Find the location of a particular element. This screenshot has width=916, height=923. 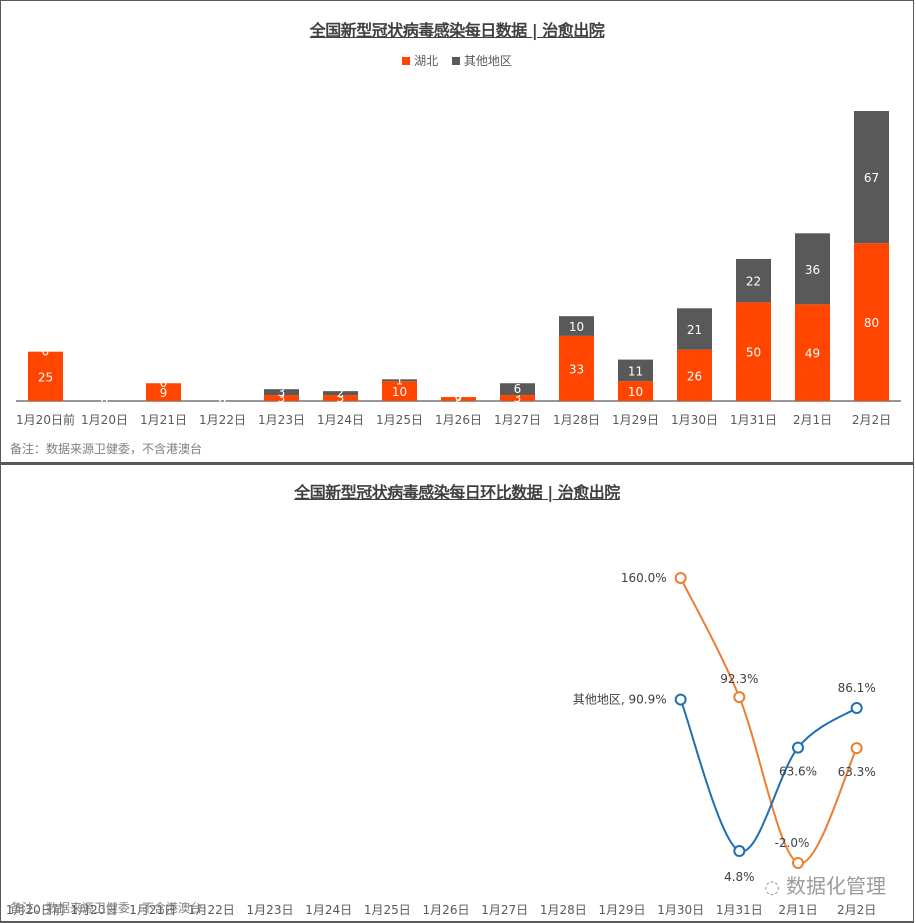

bar-value-label: 1 is located at coordinates (400, 380).